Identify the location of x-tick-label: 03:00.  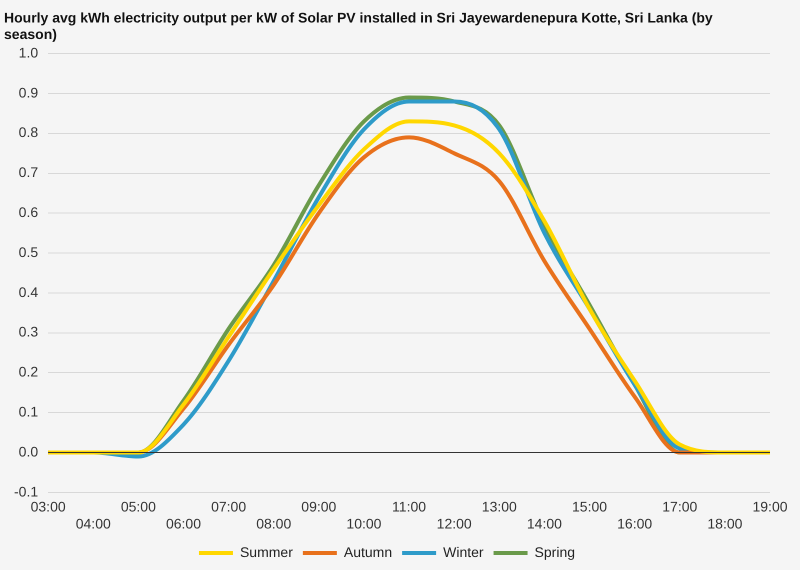
(48, 506).